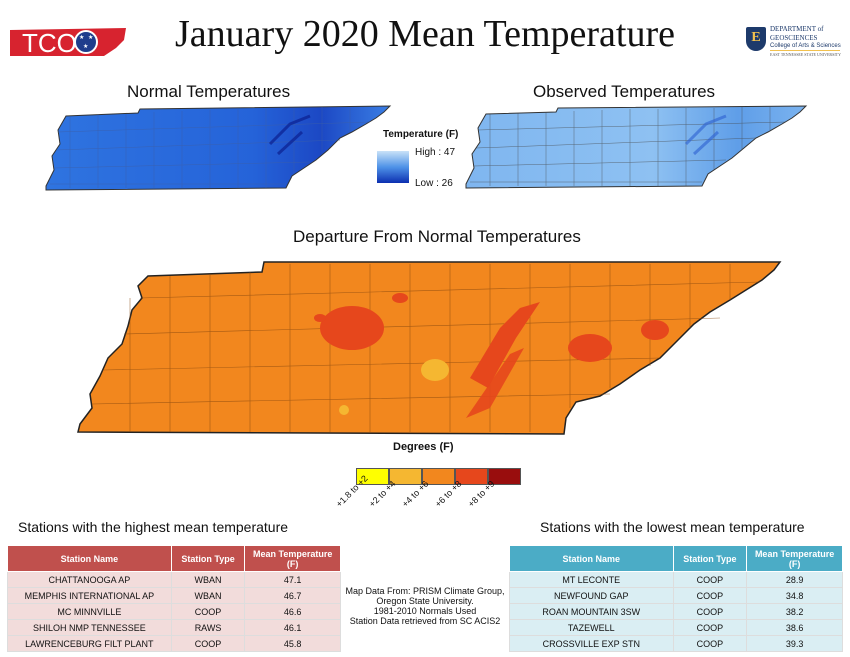  What do you see at coordinates (805, 46) in the screenshot?
I see `dept-logo-line3: College of Arts & Sciences` at bounding box center [805, 46].